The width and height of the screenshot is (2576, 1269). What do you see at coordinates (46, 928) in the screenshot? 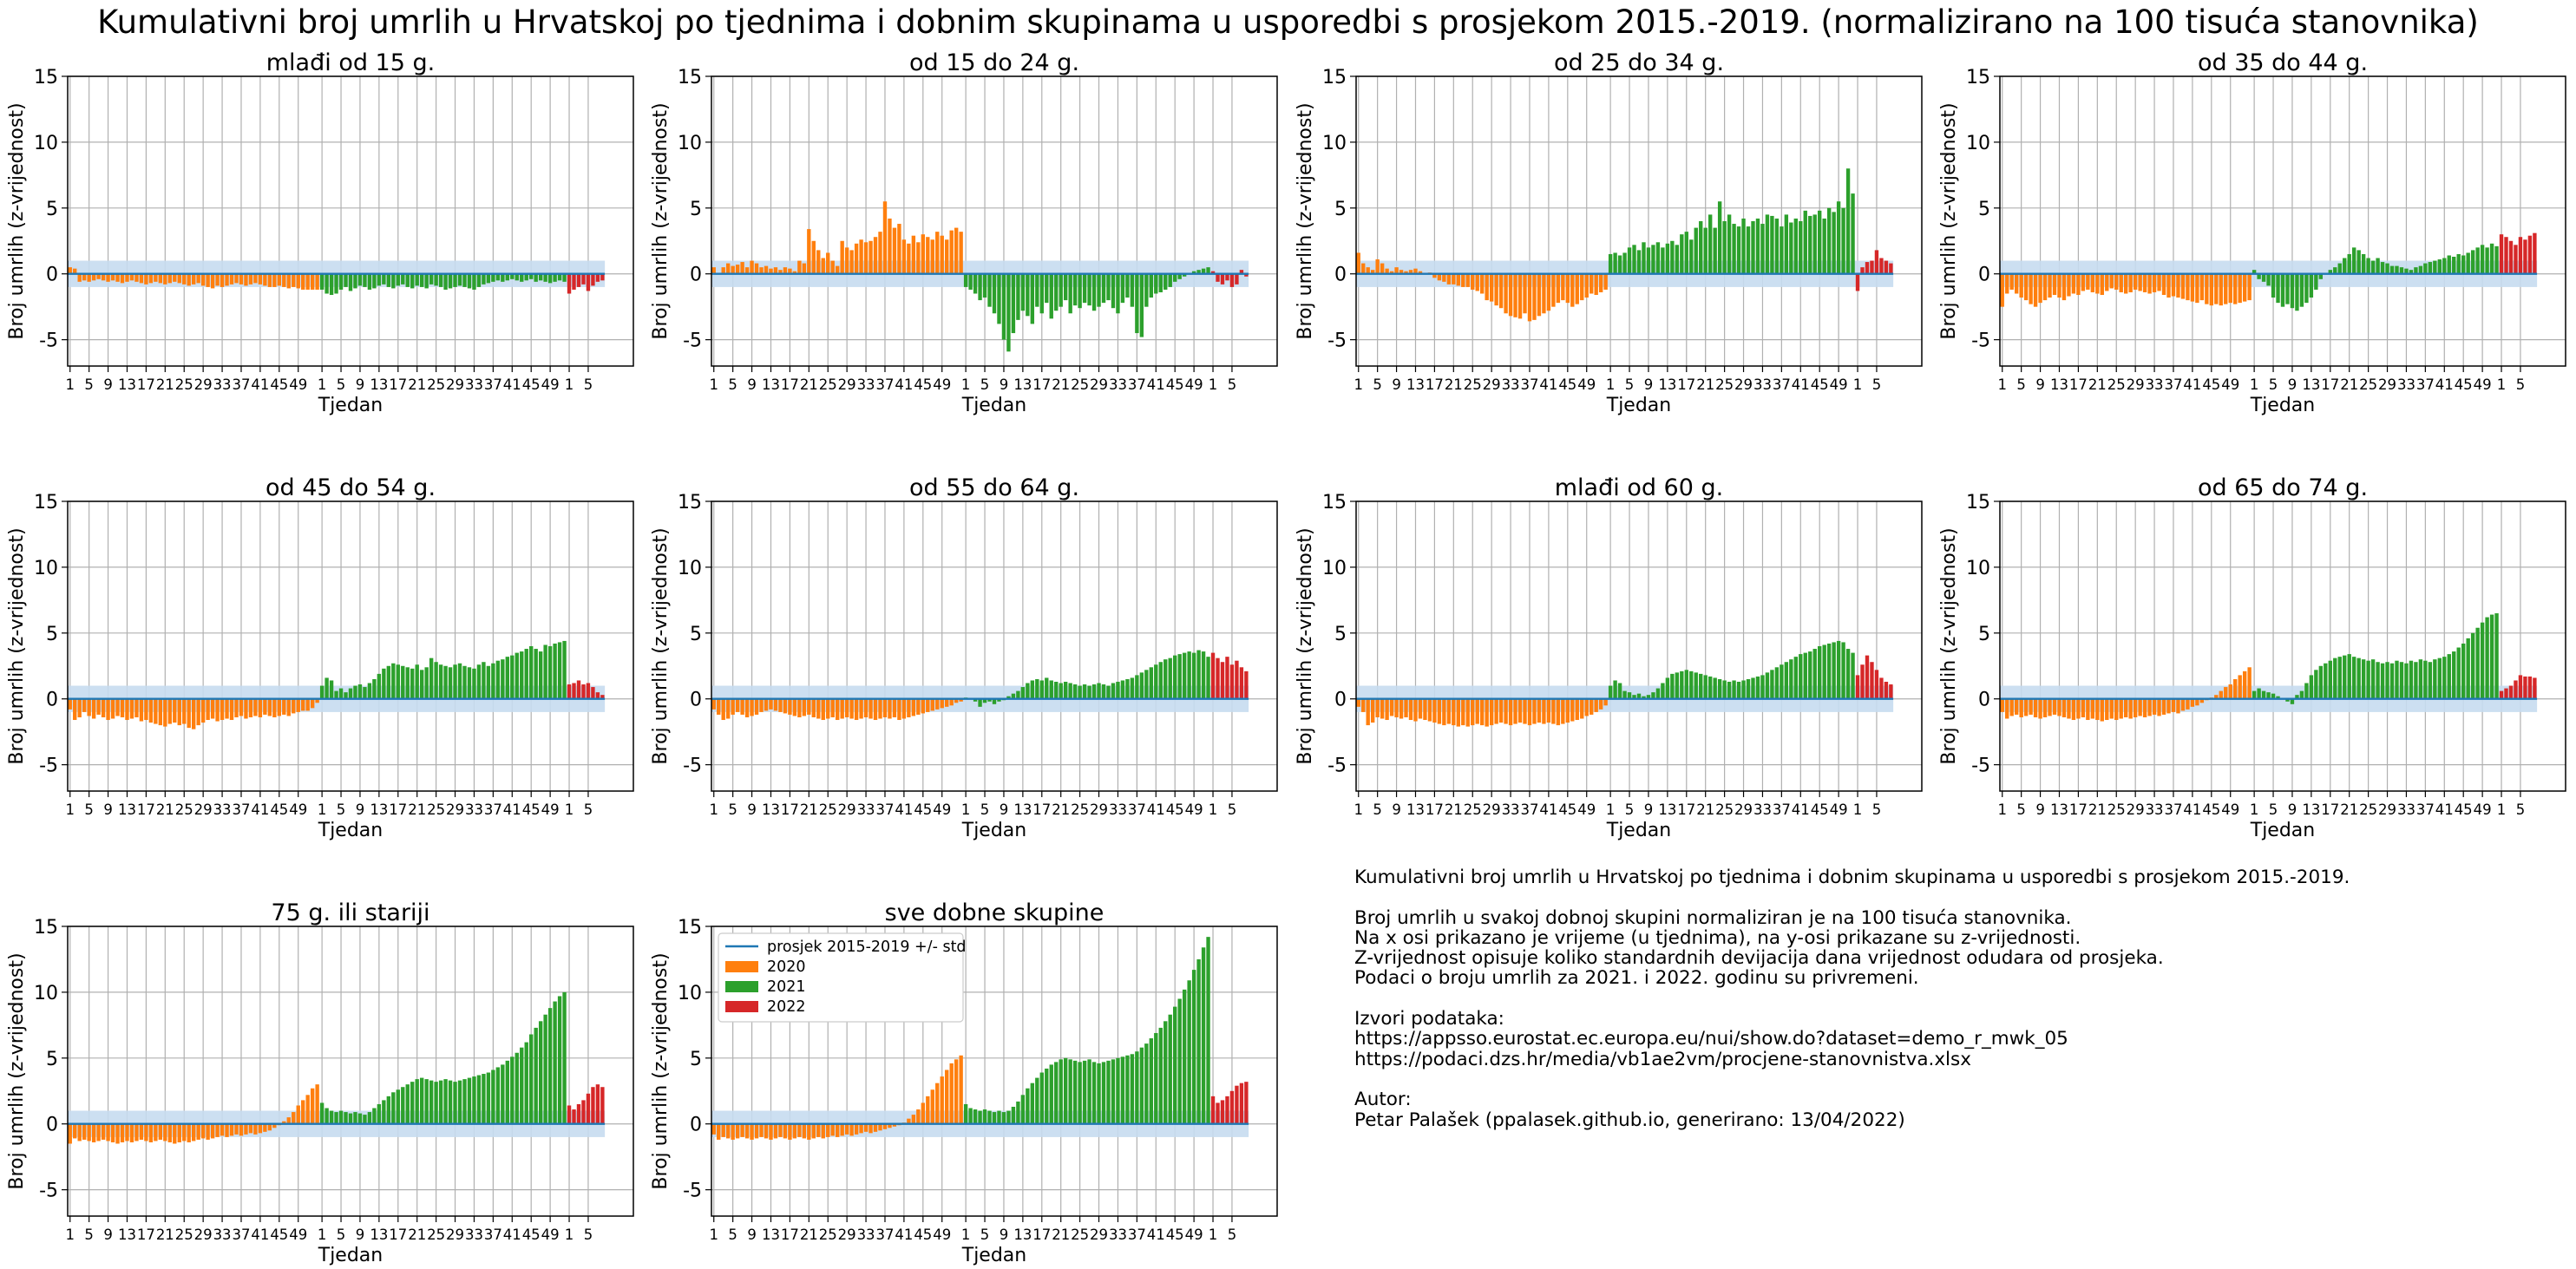
I see `y-tick-label: 15` at bounding box center [46, 928].